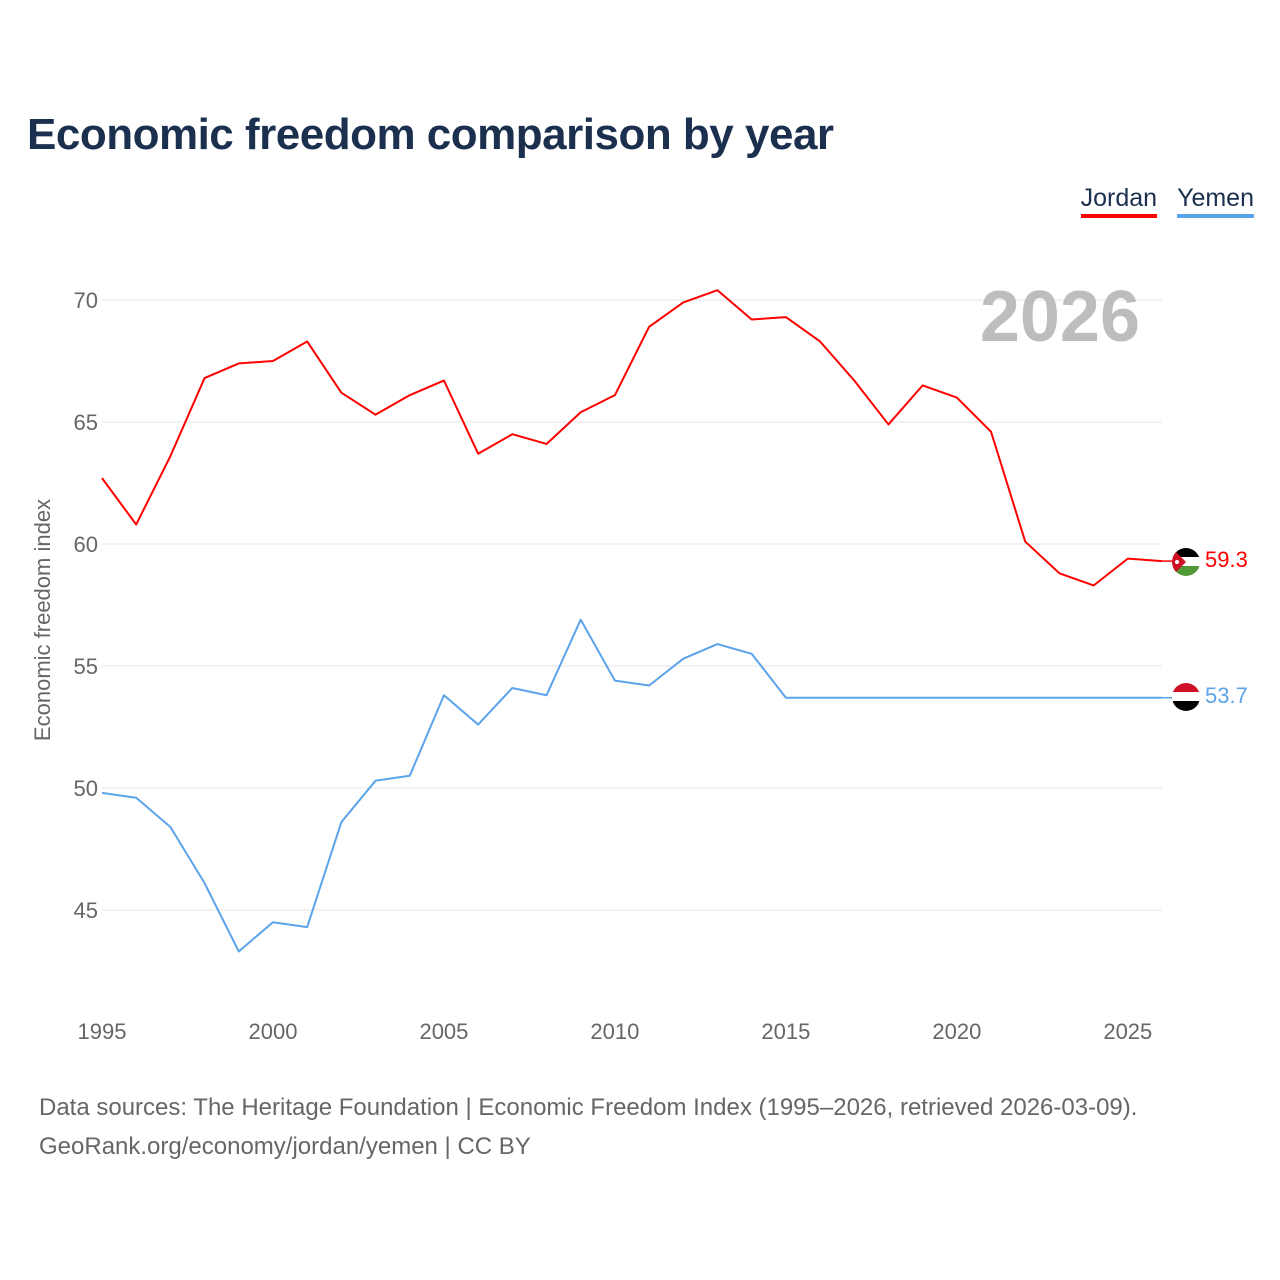 The width and height of the screenshot is (1280, 1280). What do you see at coordinates (1060, 317) in the screenshot?
I see `year-watermark: 2026` at bounding box center [1060, 317].